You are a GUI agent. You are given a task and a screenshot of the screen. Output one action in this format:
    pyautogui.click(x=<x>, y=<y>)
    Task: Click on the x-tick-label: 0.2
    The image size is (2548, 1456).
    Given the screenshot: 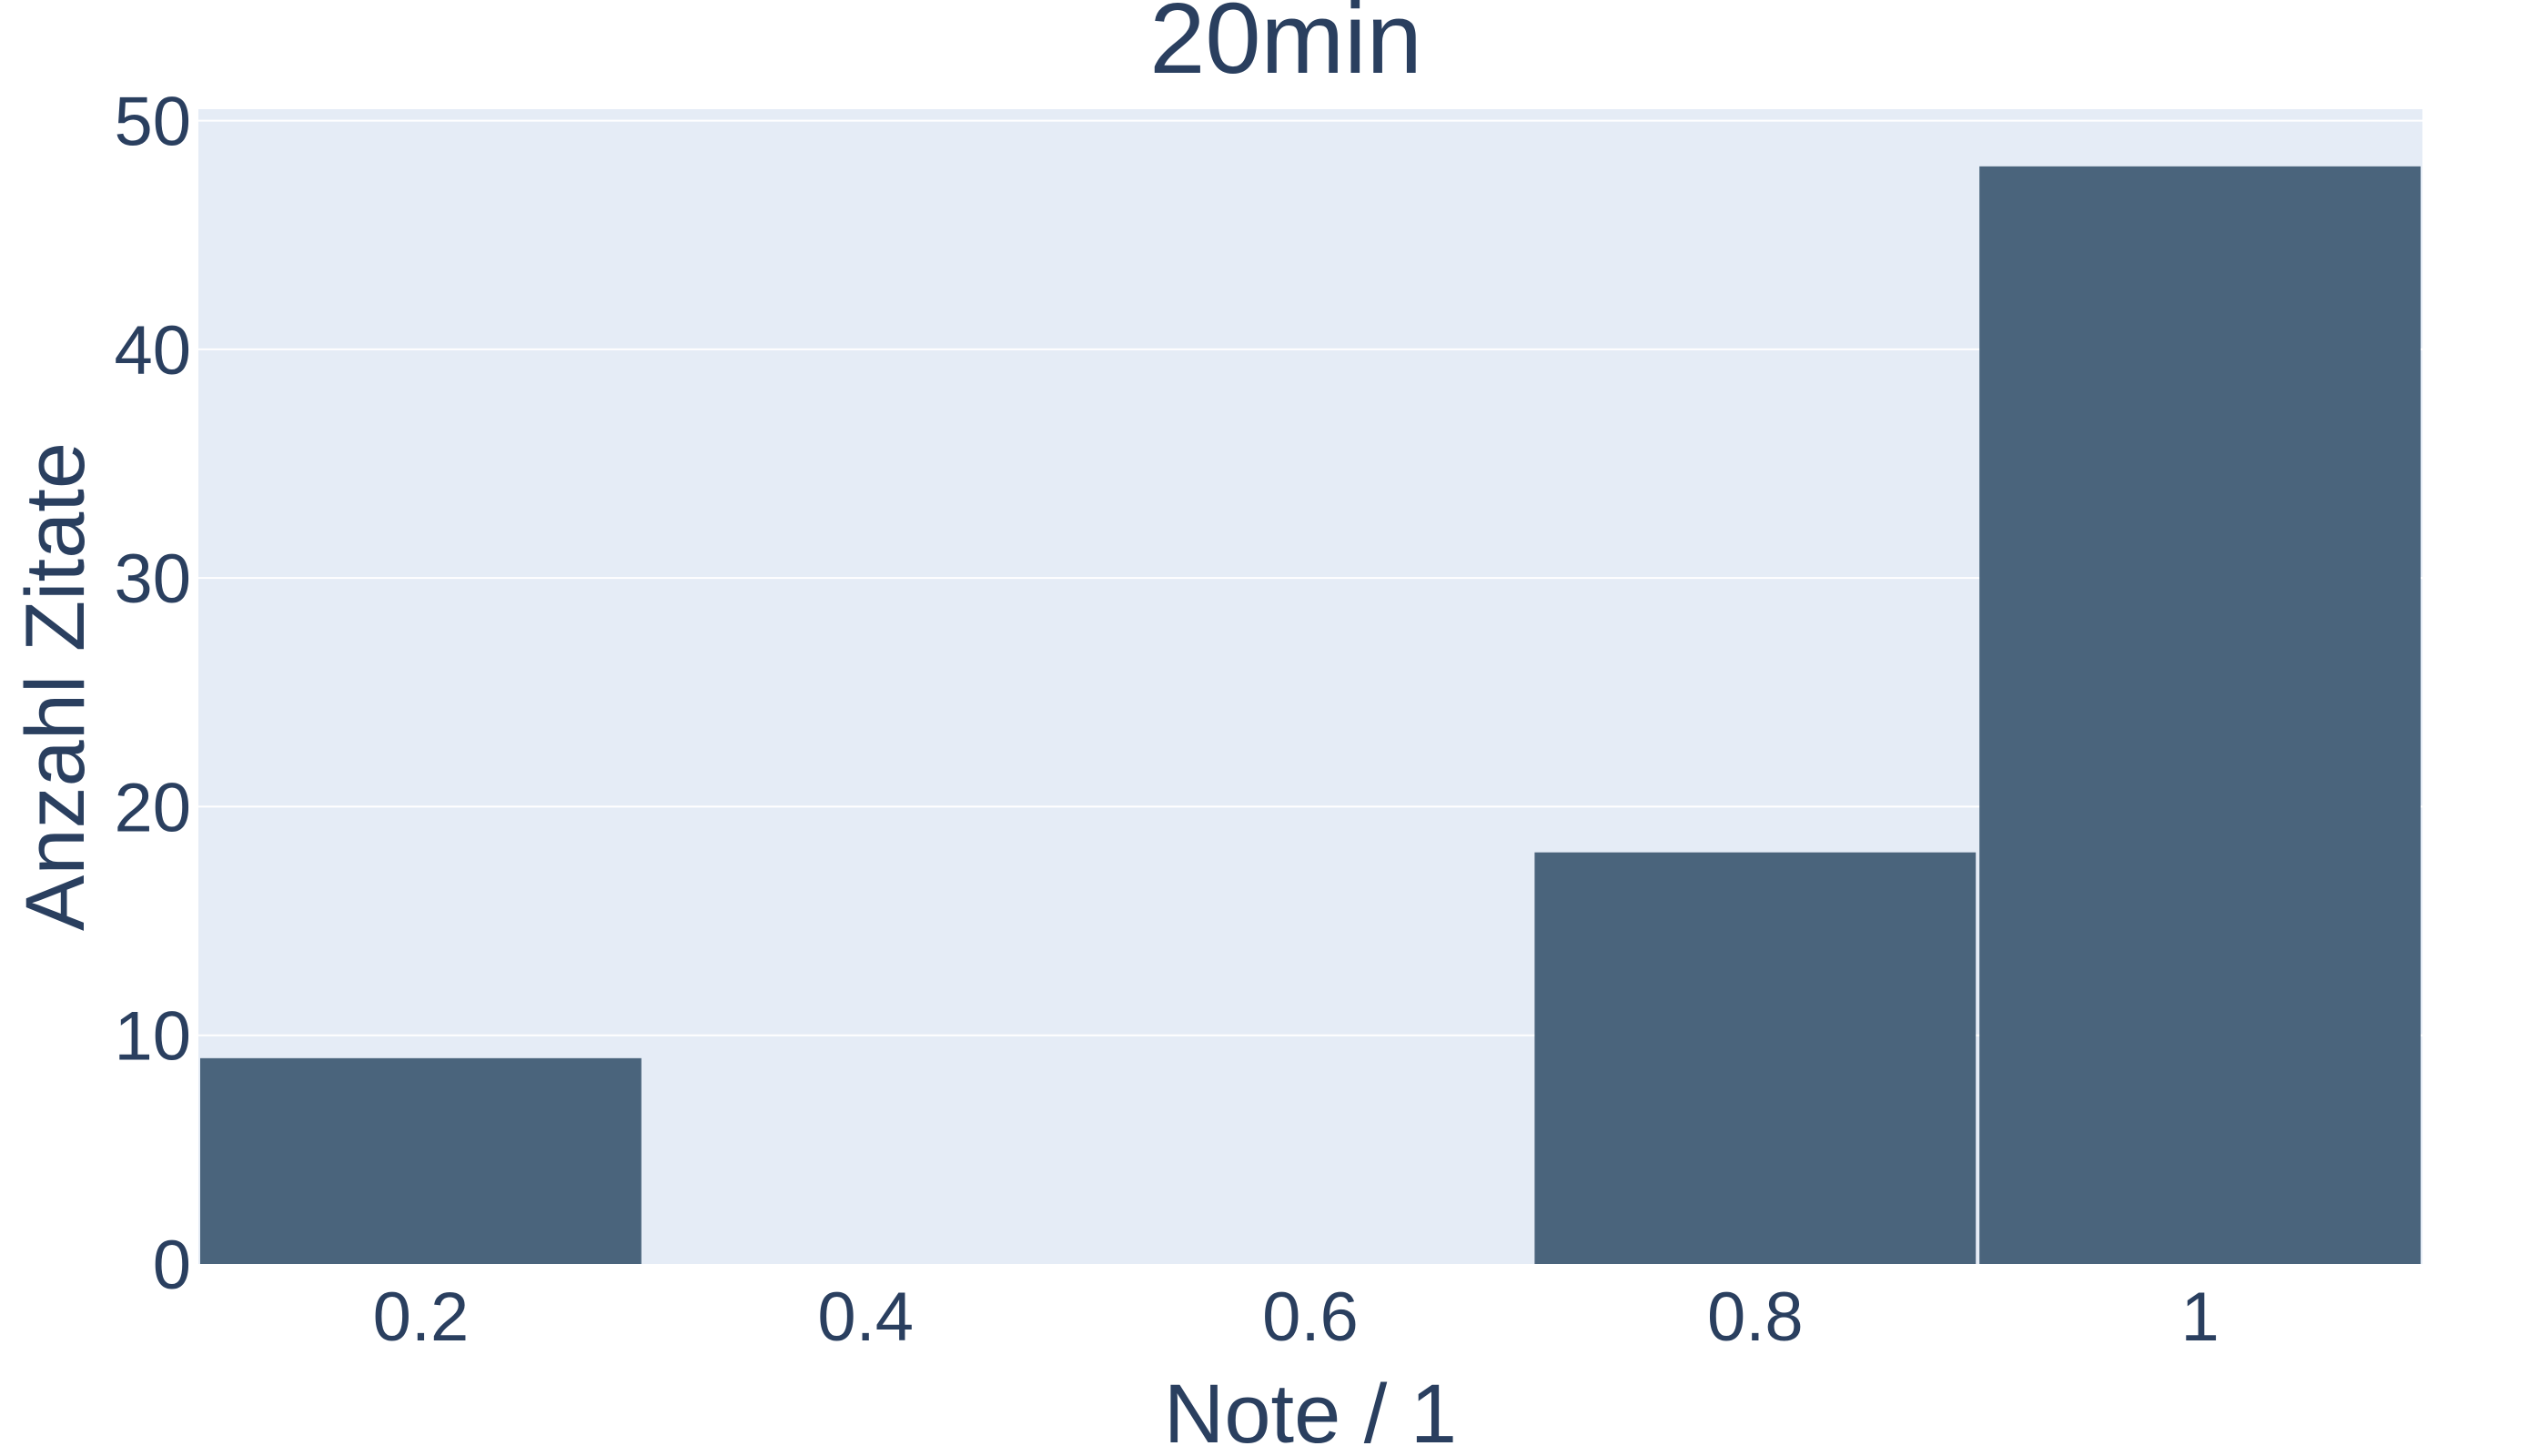 What is the action you would take?
    pyautogui.click(x=422, y=1318)
    